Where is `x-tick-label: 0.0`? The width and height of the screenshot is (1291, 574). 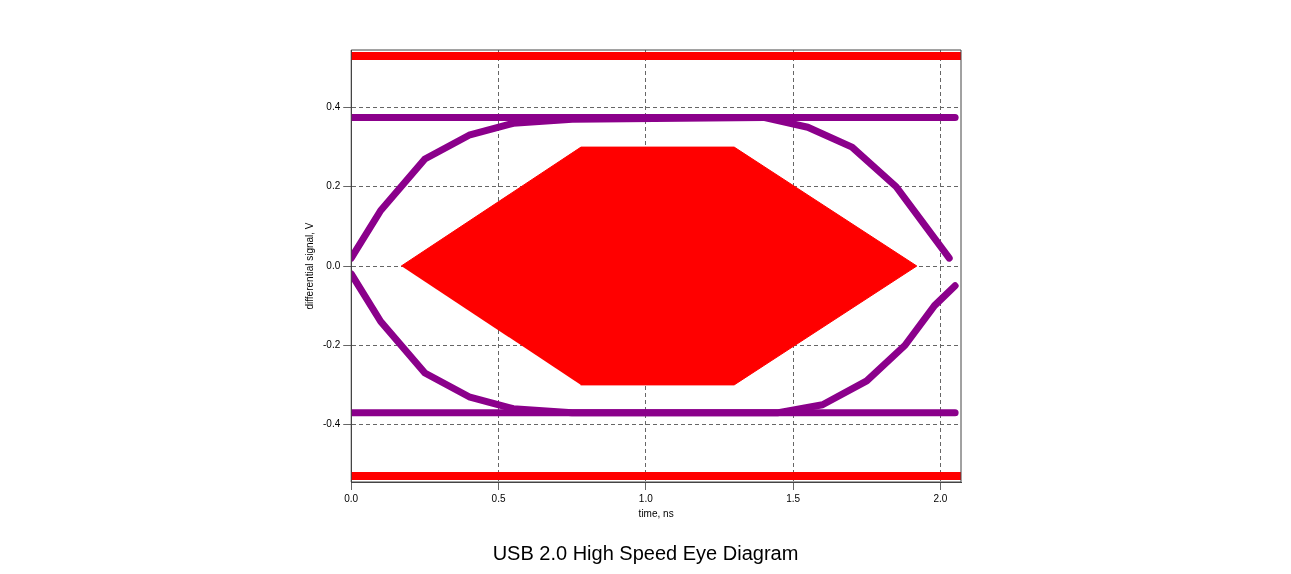
x-tick-label: 0.0 is located at coordinates (351, 498).